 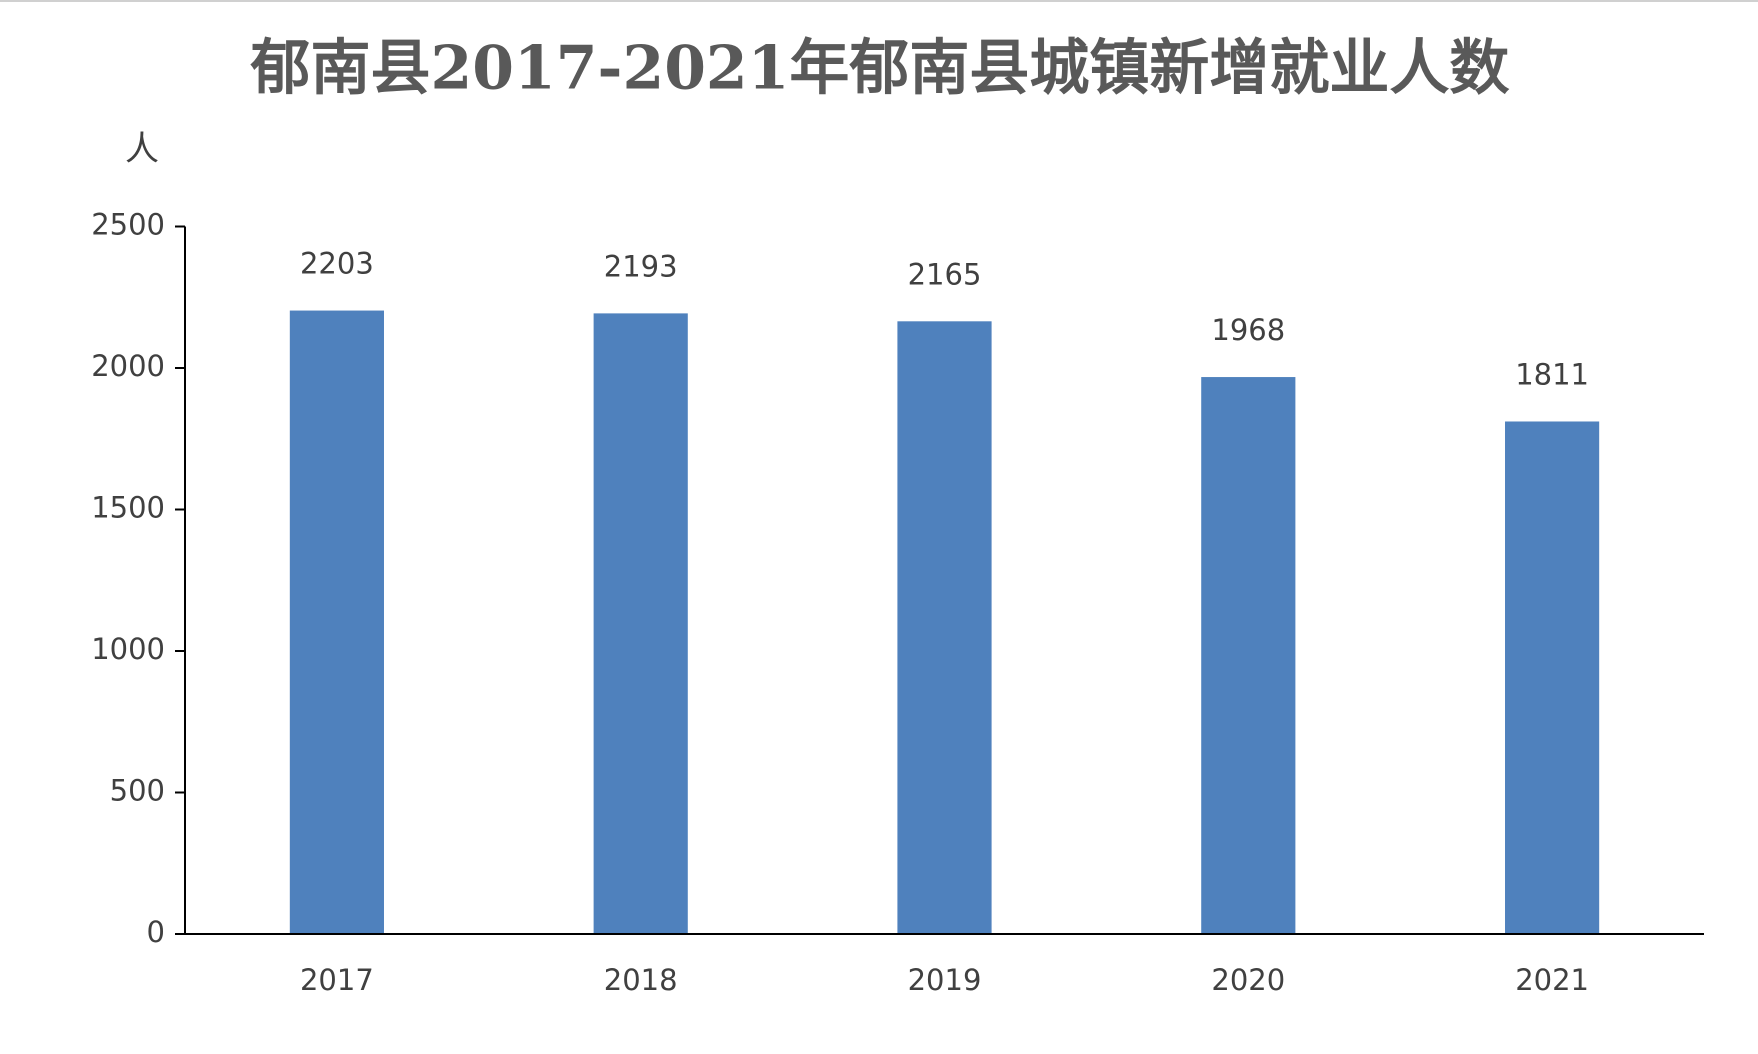 I want to click on y-axis-label: 人, so click(x=142, y=149).